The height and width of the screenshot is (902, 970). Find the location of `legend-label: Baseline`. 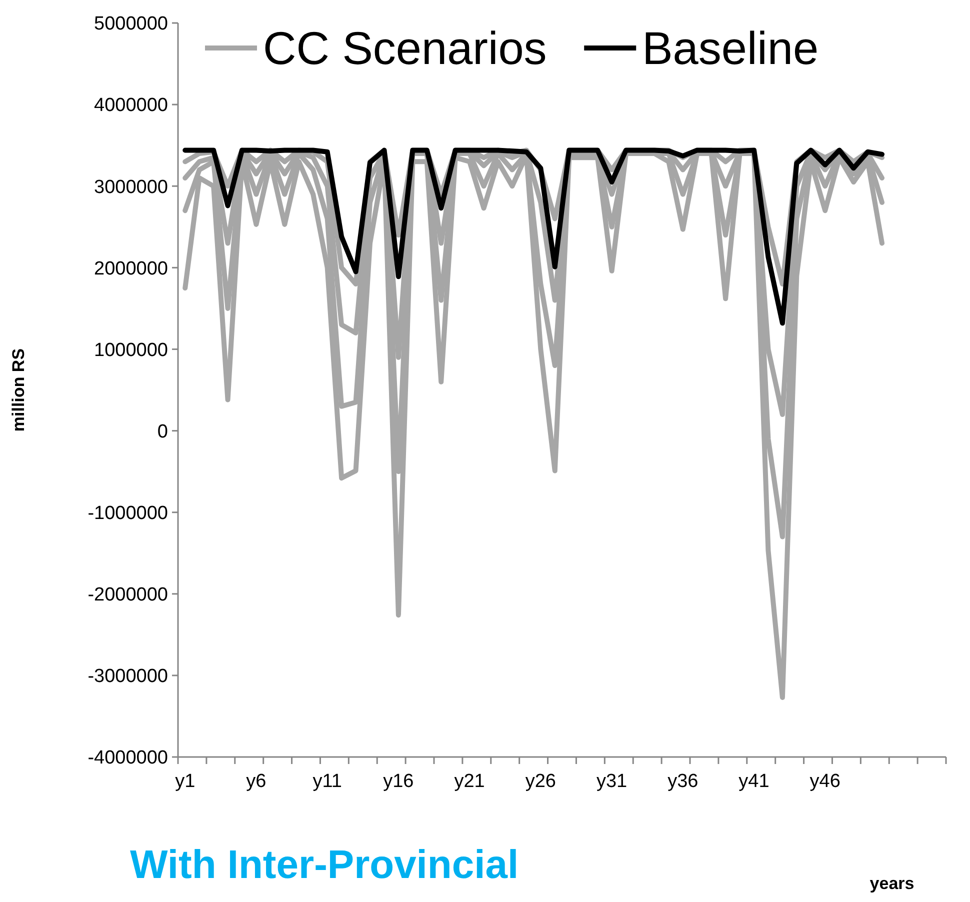

legend-label: Baseline is located at coordinates (730, 48).